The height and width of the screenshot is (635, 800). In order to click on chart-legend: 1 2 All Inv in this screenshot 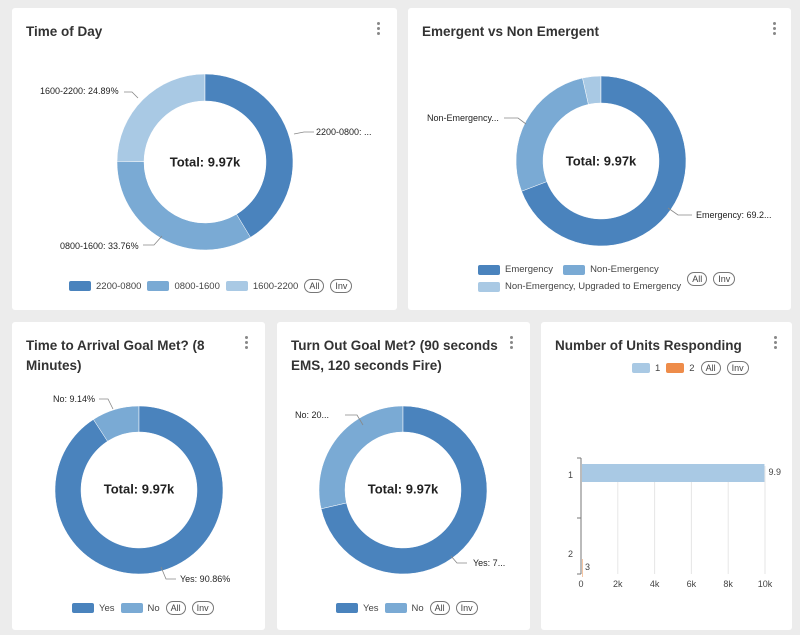, I will do `click(690, 368)`.